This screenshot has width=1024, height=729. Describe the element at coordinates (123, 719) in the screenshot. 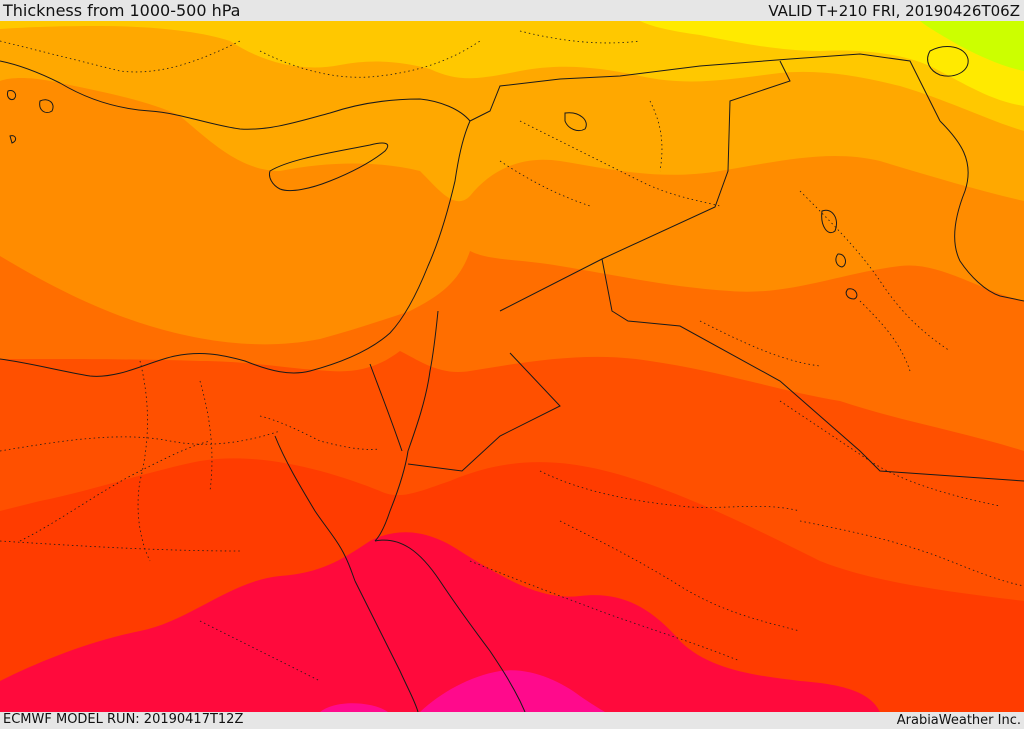

I see `model-run-label: ECMWF MODEL RUN: 20190417T12Z` at that location.